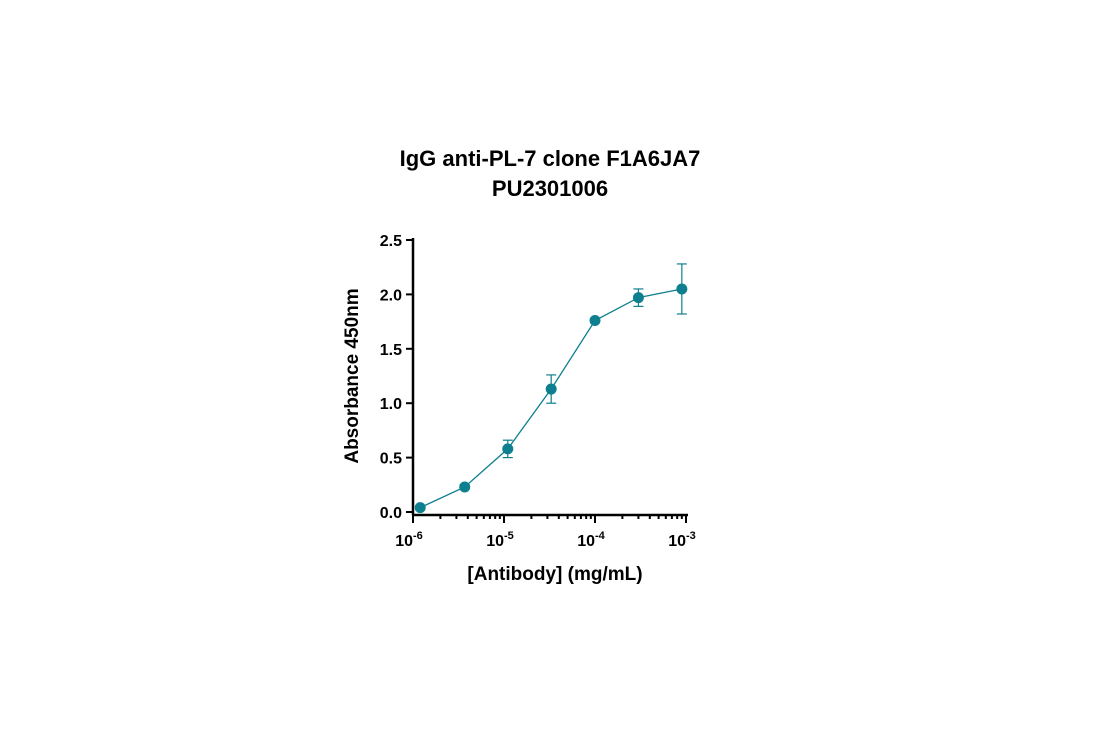 This screenshot has width=1094, height=743. I want to click on chart-title: IgG anti-PL-7 clone F1A6JA7, so click(550, 158).